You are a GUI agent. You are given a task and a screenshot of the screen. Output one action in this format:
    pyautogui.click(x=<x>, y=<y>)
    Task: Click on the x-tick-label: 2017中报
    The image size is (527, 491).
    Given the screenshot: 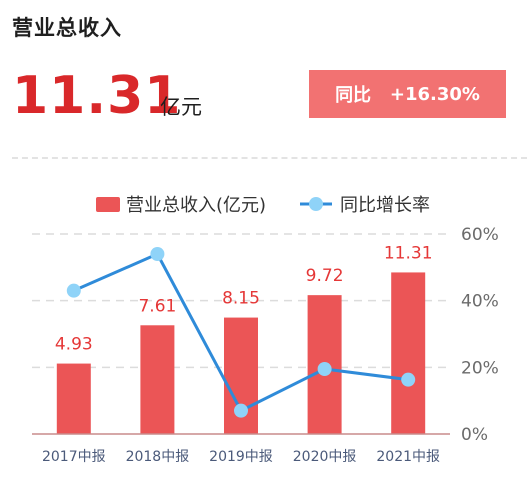 What is the action you would take?
    pyautogui.click(x=74, y=457)
    